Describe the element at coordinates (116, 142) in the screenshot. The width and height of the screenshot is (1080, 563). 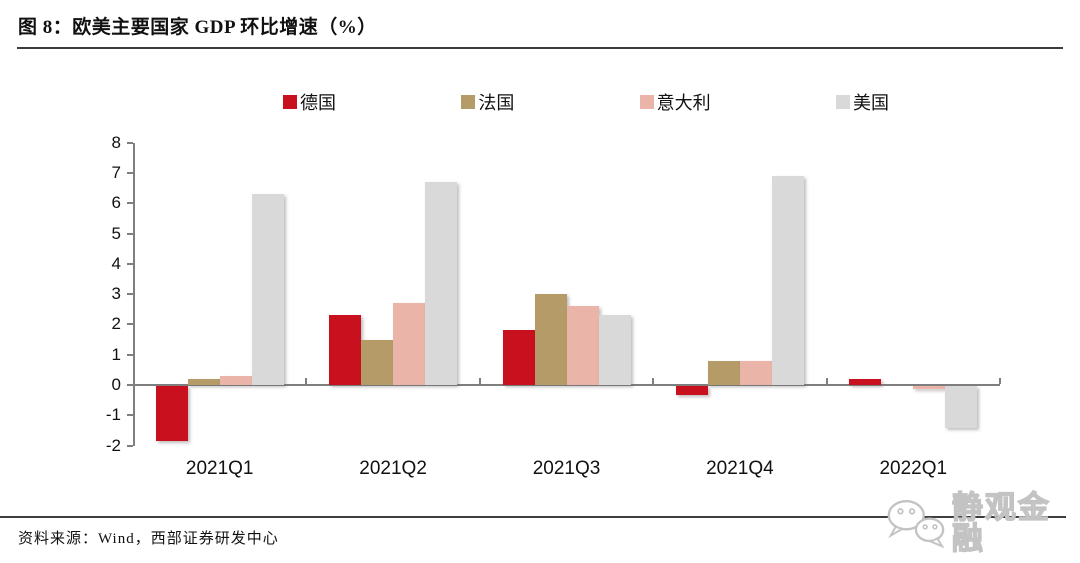
I see `y-tick-label: 8` at that location.